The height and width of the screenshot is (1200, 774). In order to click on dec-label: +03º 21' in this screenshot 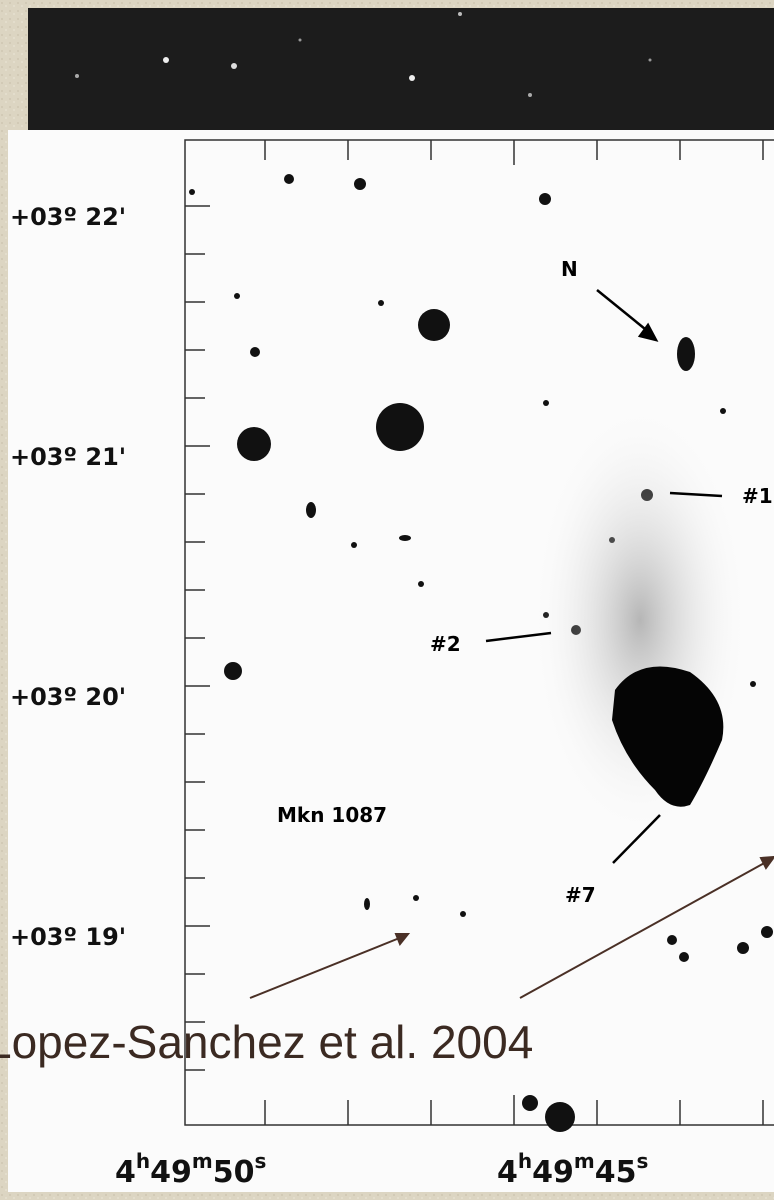, I will do `click(68, 457)`.